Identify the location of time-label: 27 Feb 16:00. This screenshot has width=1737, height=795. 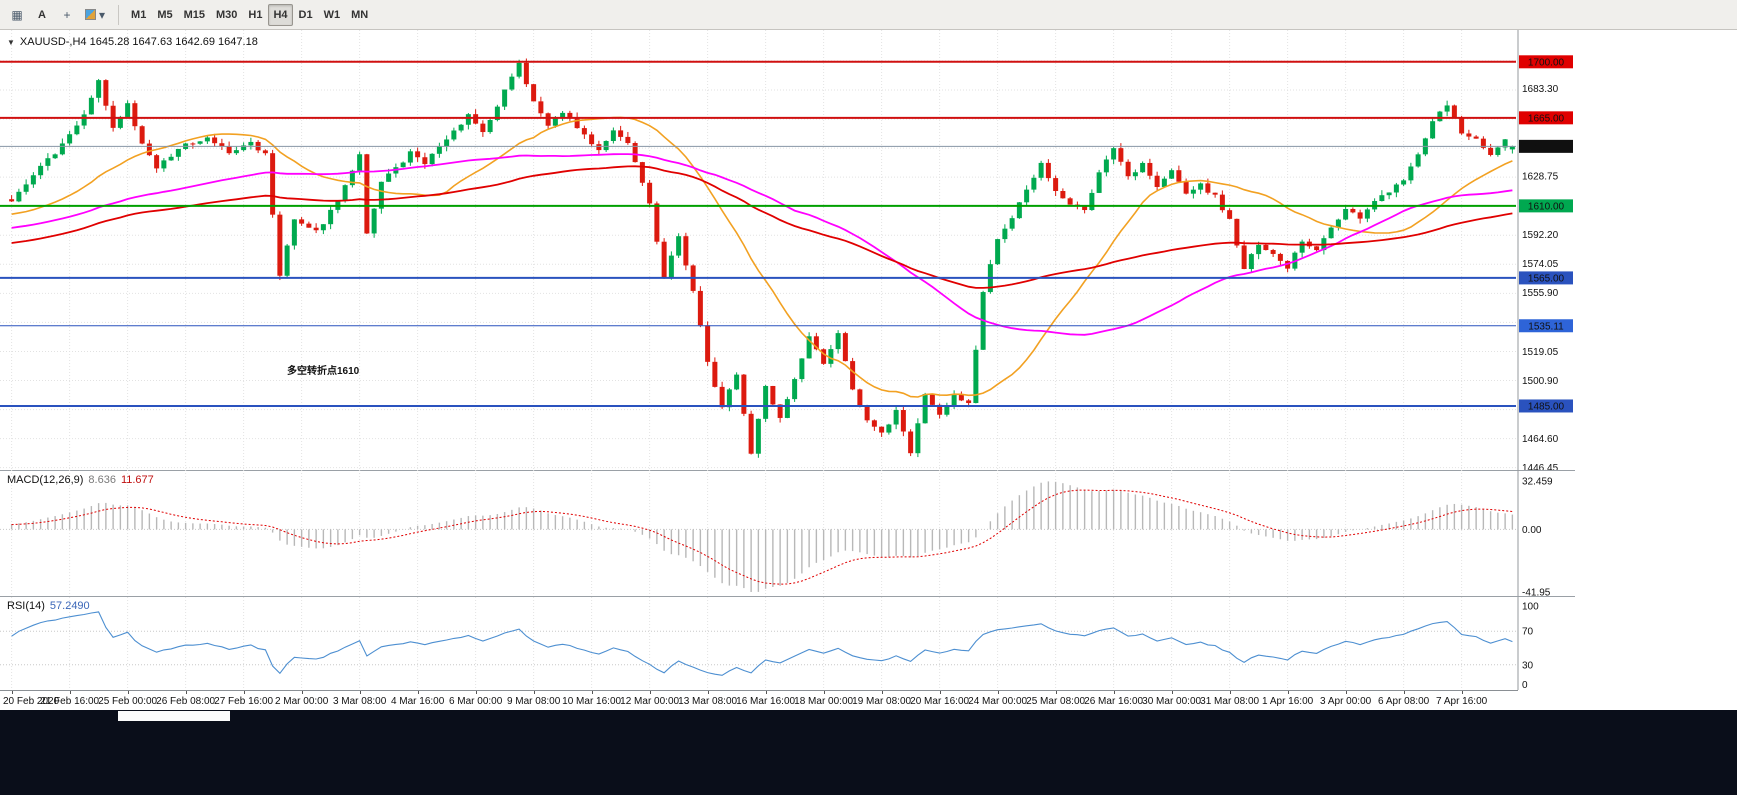
(244, 701).